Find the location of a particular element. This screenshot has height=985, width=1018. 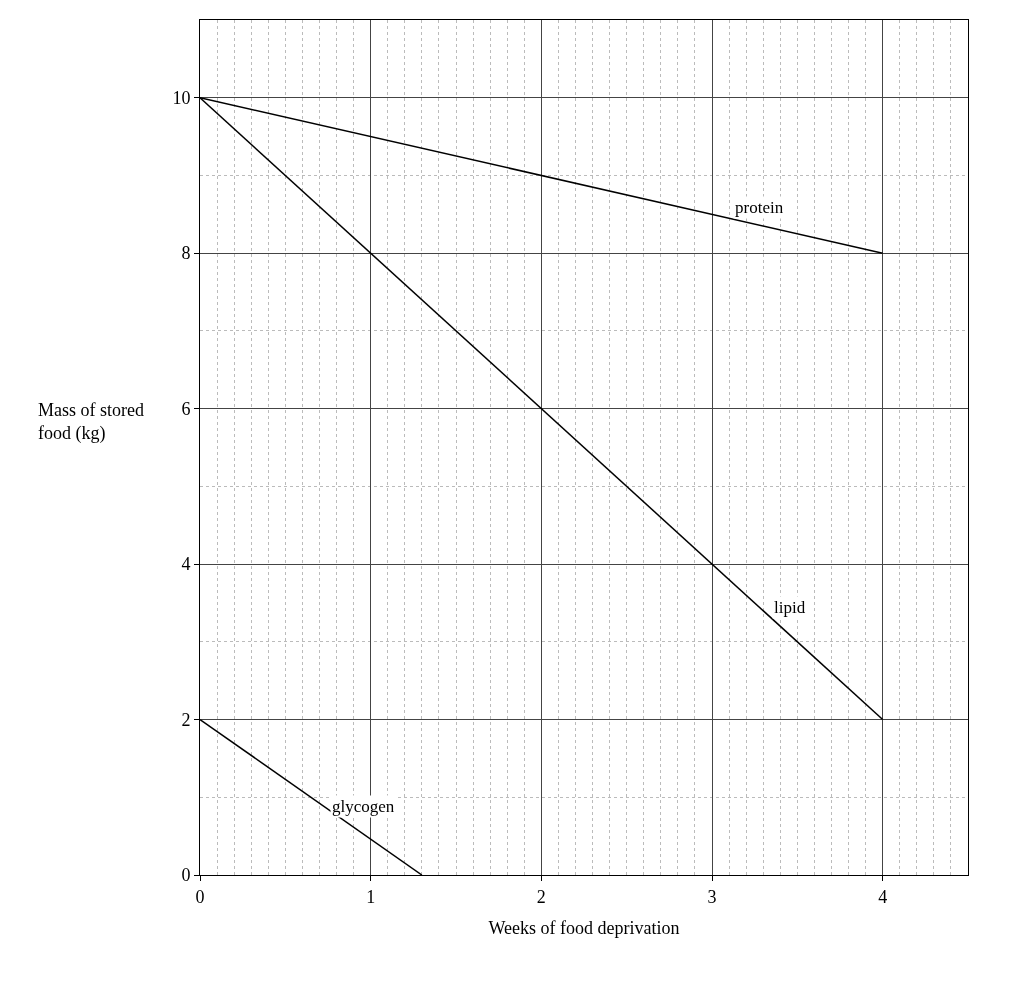

x-tick-label: 2 is located at coordinates (541, 896).